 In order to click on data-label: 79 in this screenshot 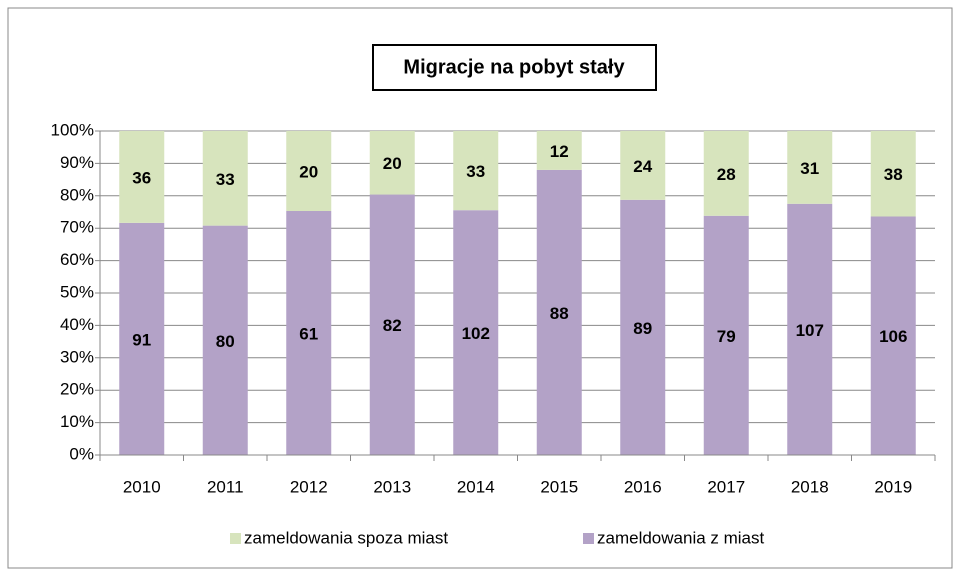, I will do `click(726, 336)`.